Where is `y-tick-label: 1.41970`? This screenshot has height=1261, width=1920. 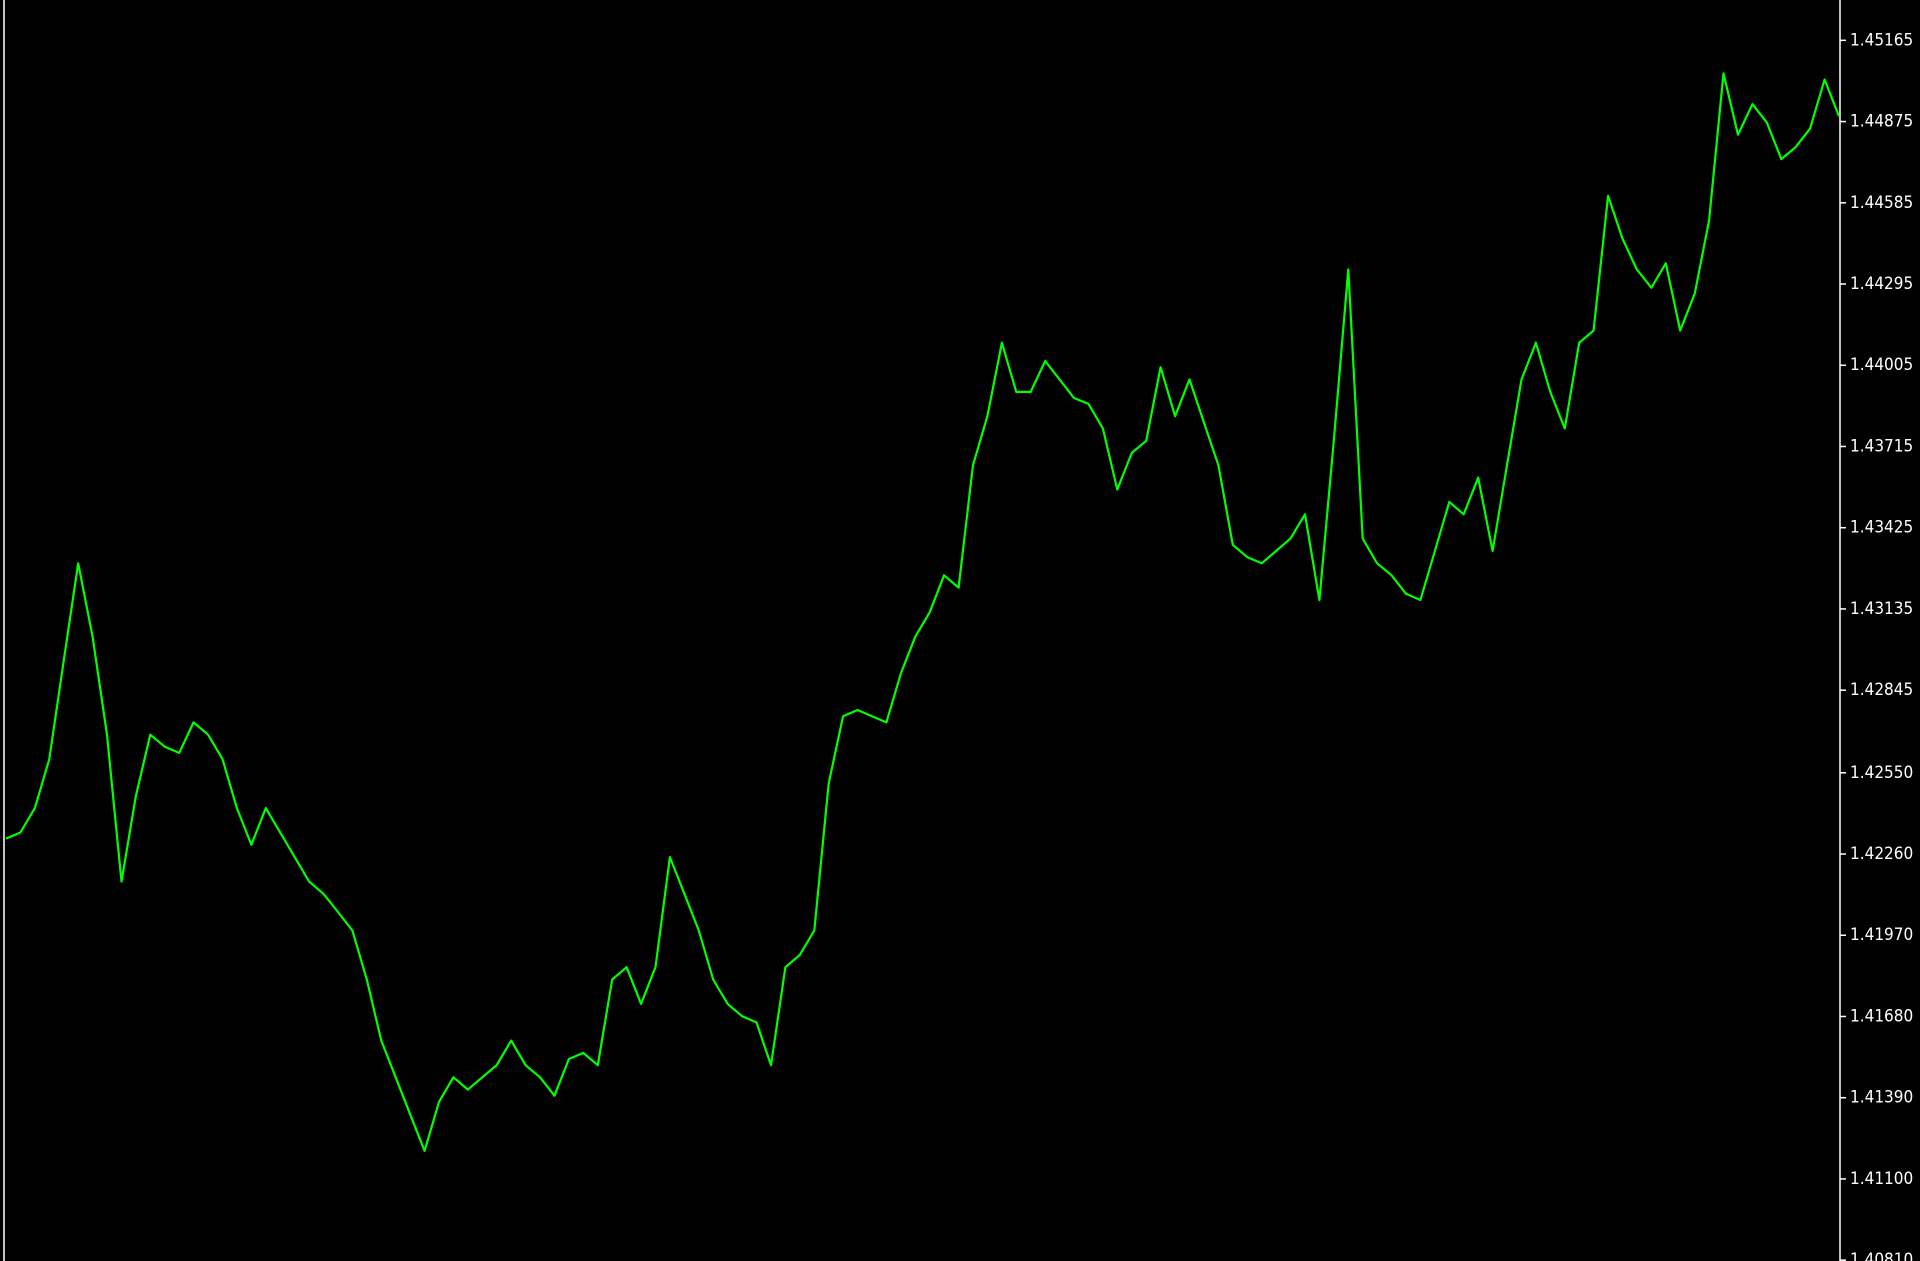
y-tick-label: 1.41970 is located at coordinates (1881, 935).